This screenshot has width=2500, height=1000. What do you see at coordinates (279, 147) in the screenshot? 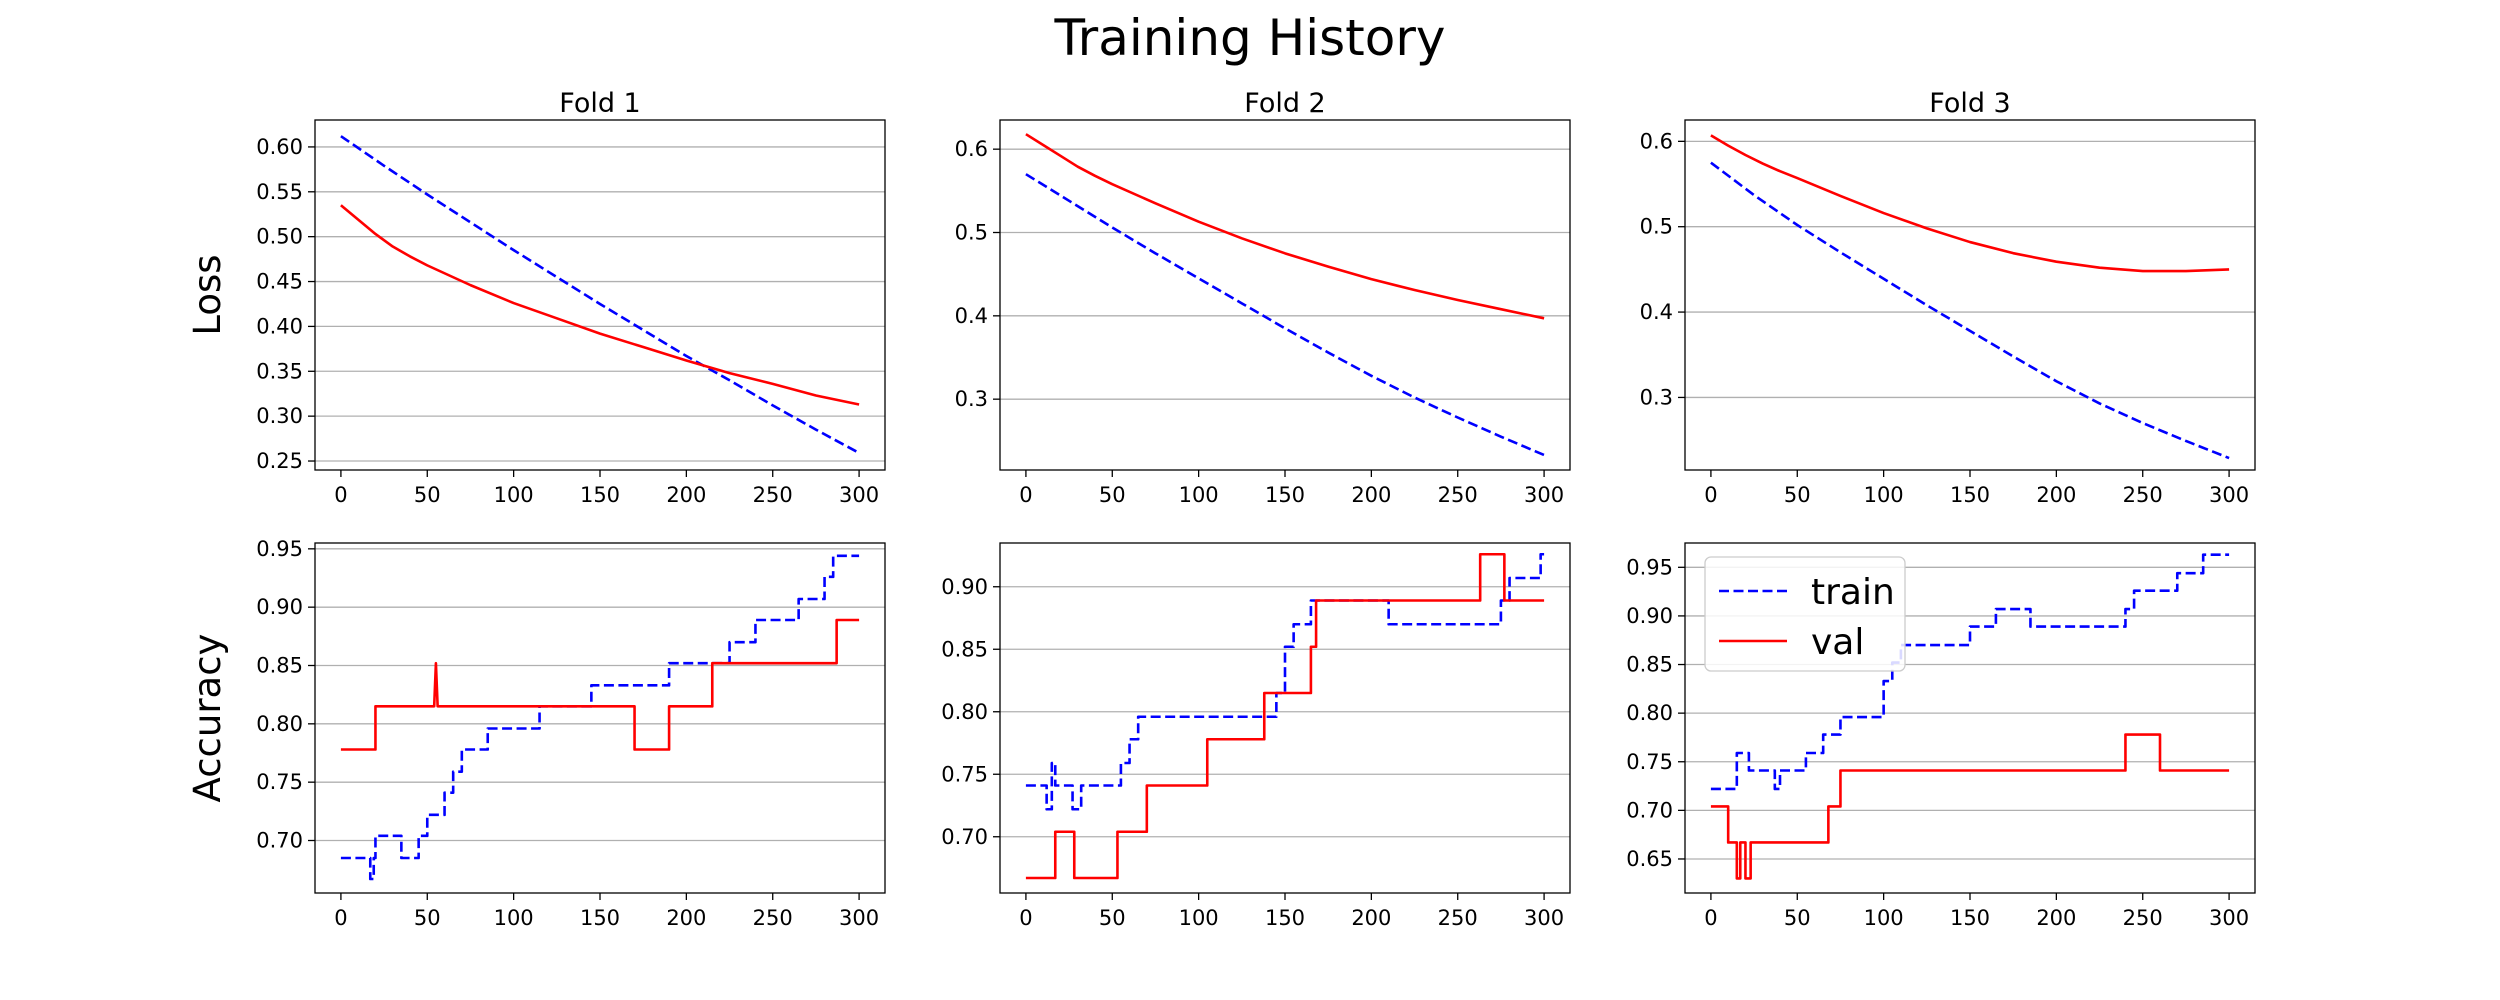
I see `y-tick-label: 0.60` at bounding box center [279, 147].